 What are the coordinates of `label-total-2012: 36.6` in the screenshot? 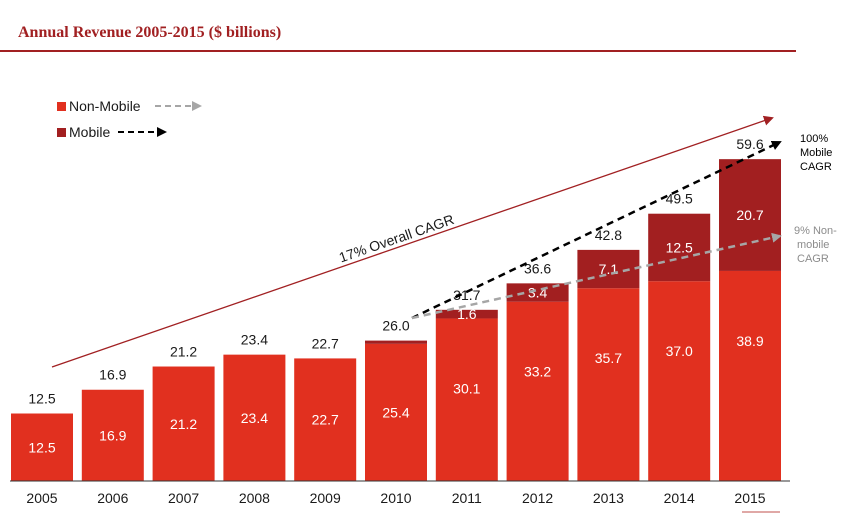 It's located at (537, 268).